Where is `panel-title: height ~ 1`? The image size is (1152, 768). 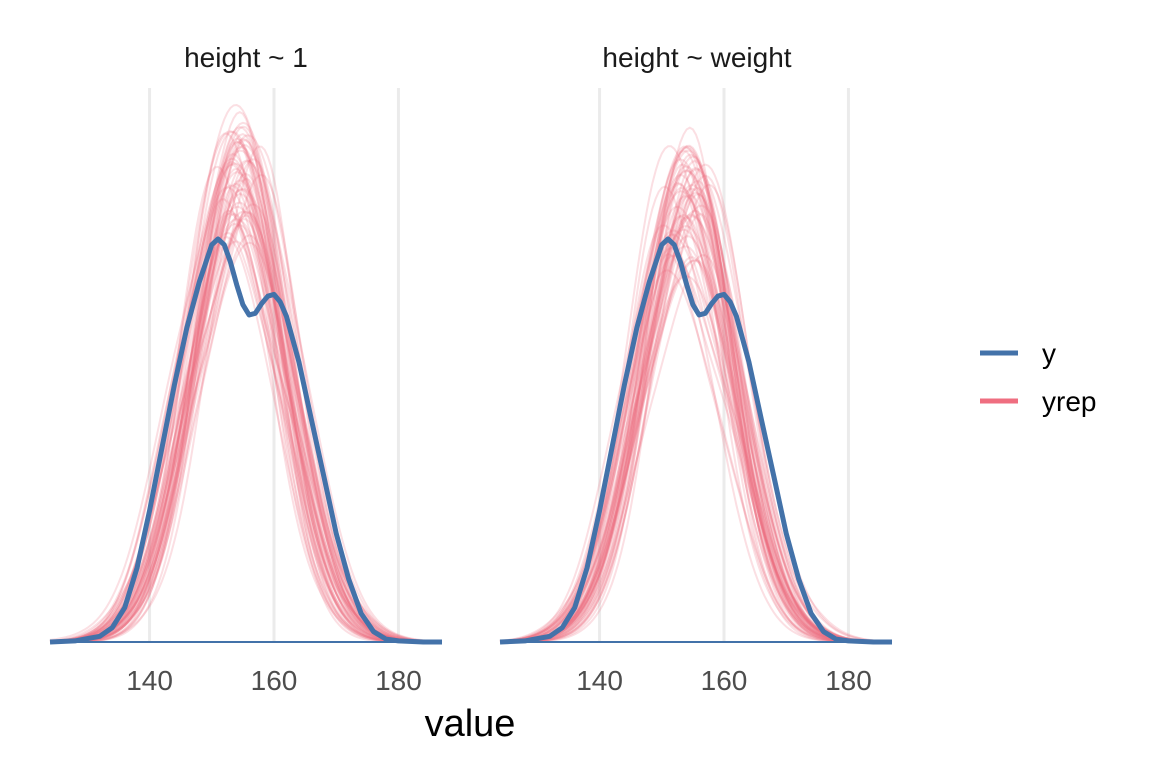
panel-title: height ~ 1 is located at coordinates (246, 57).